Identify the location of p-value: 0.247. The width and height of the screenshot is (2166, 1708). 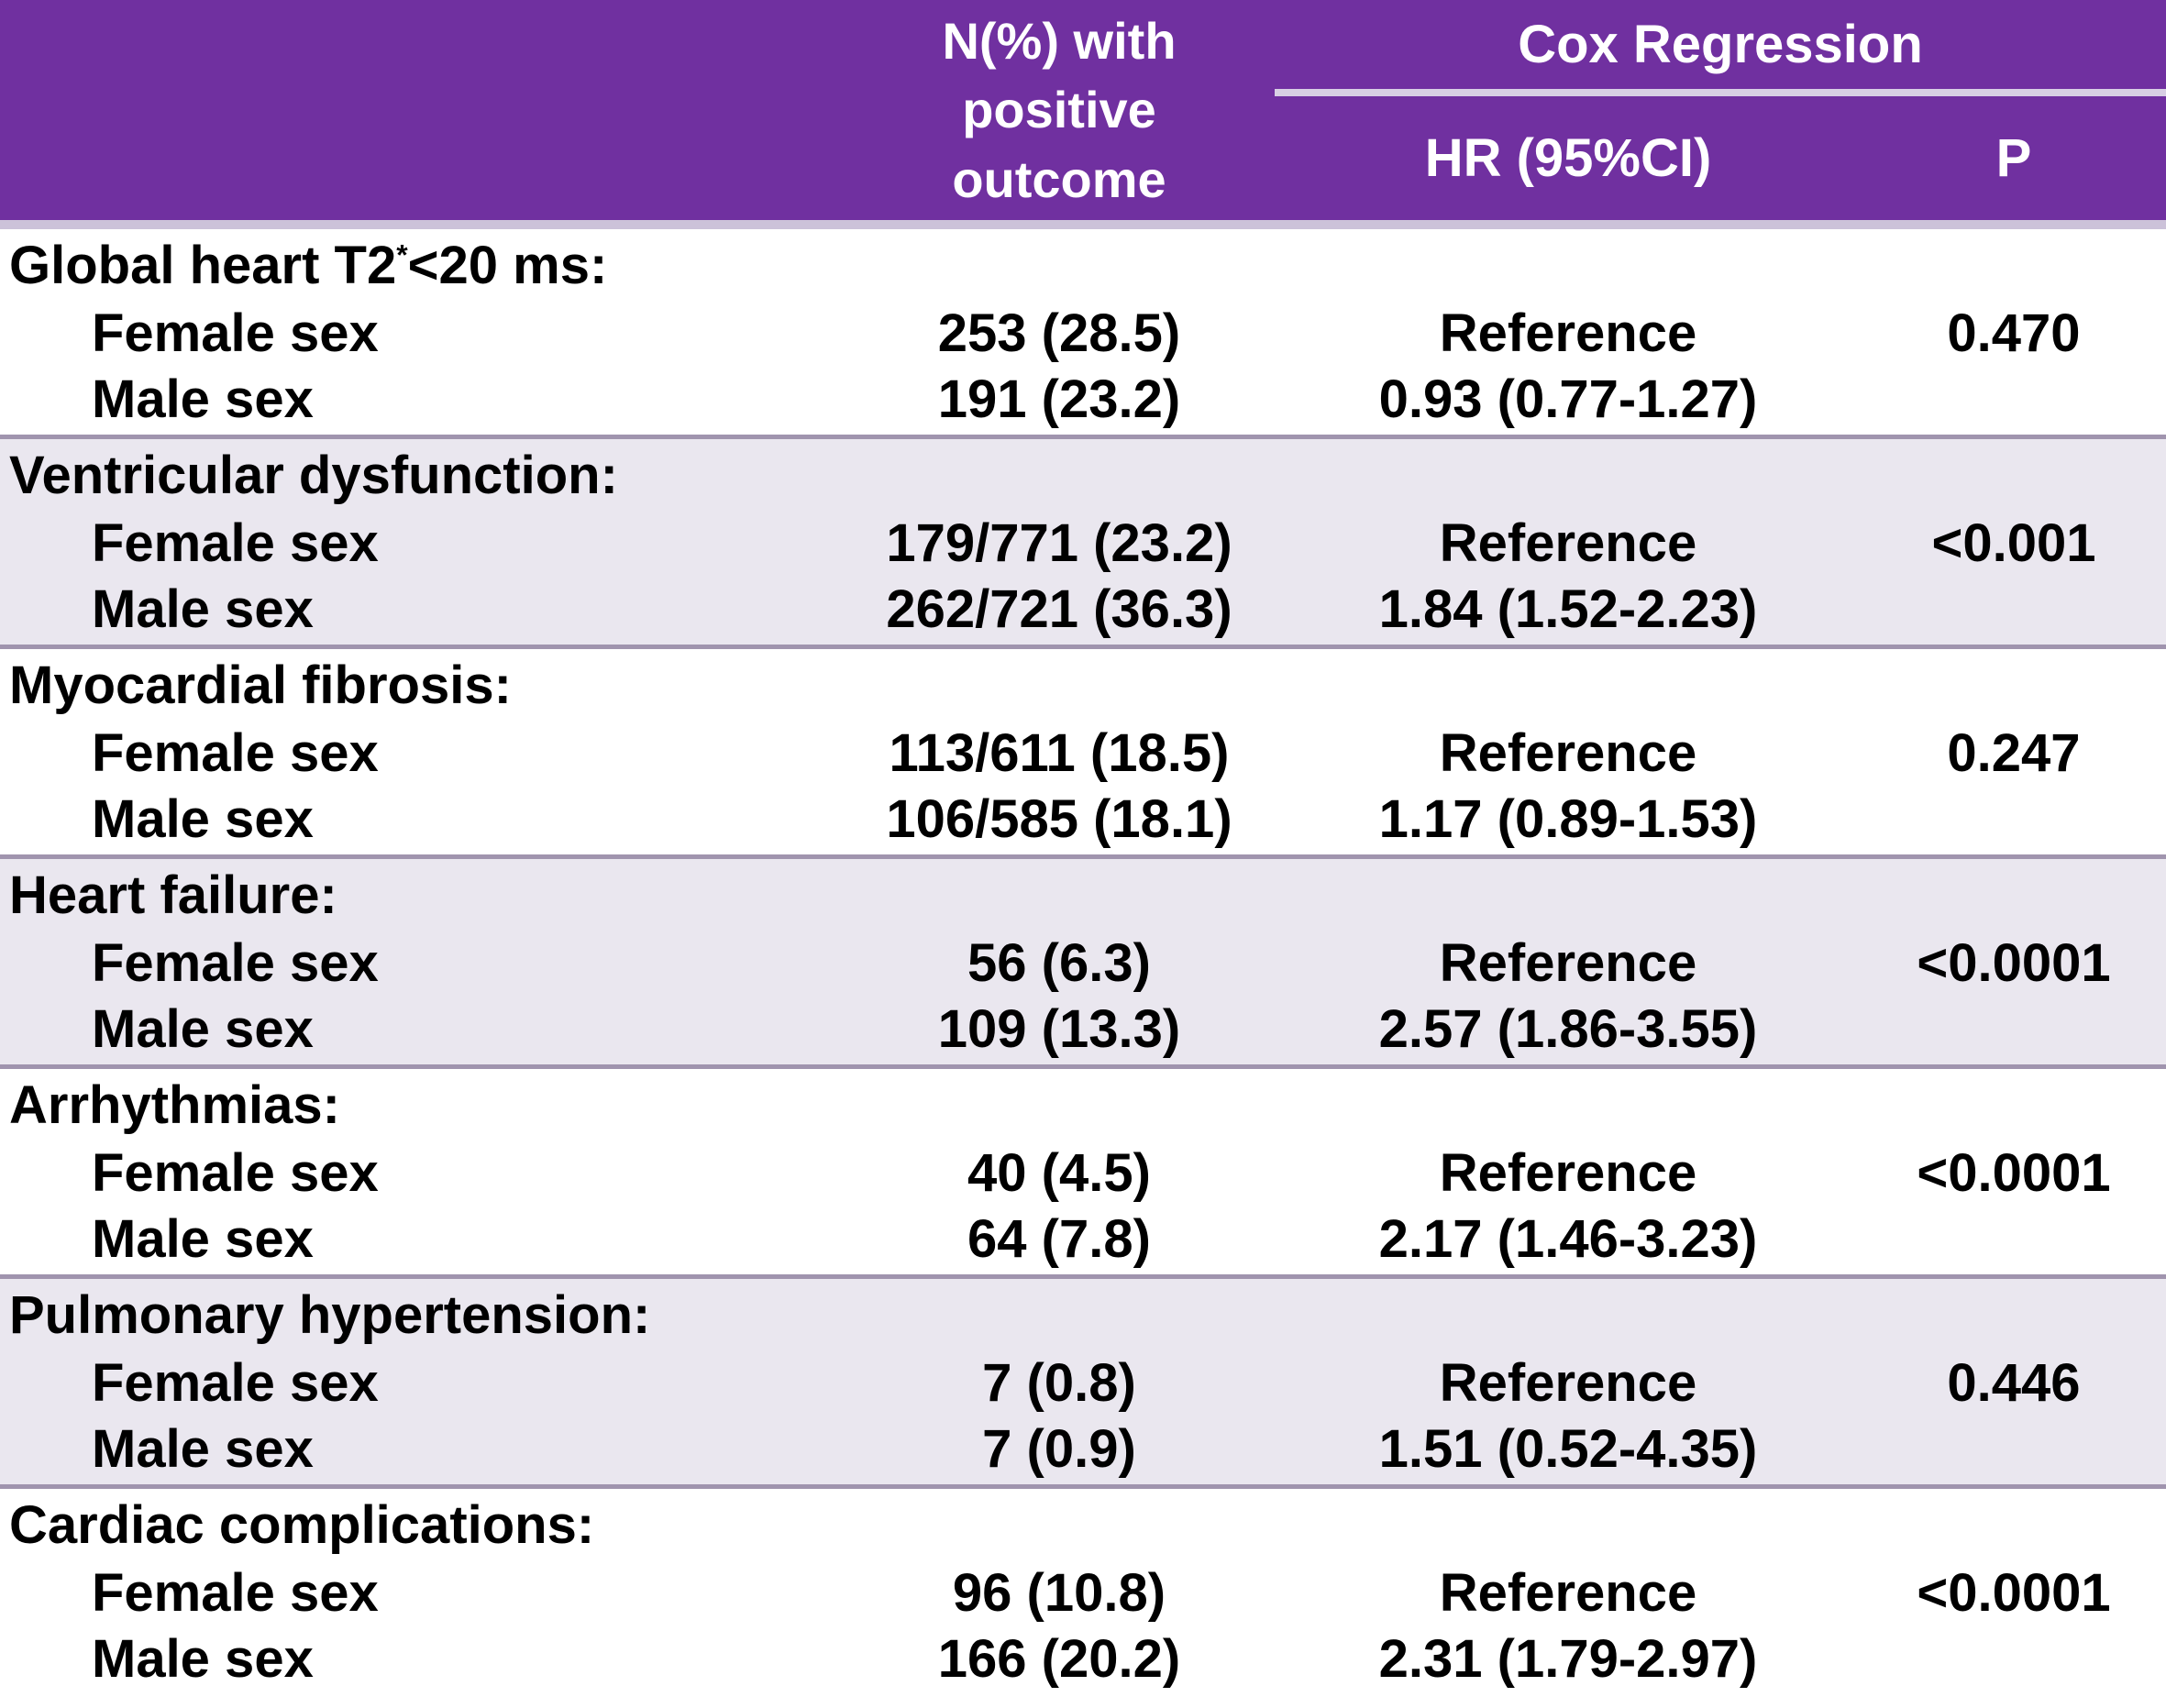
(2014, 753).